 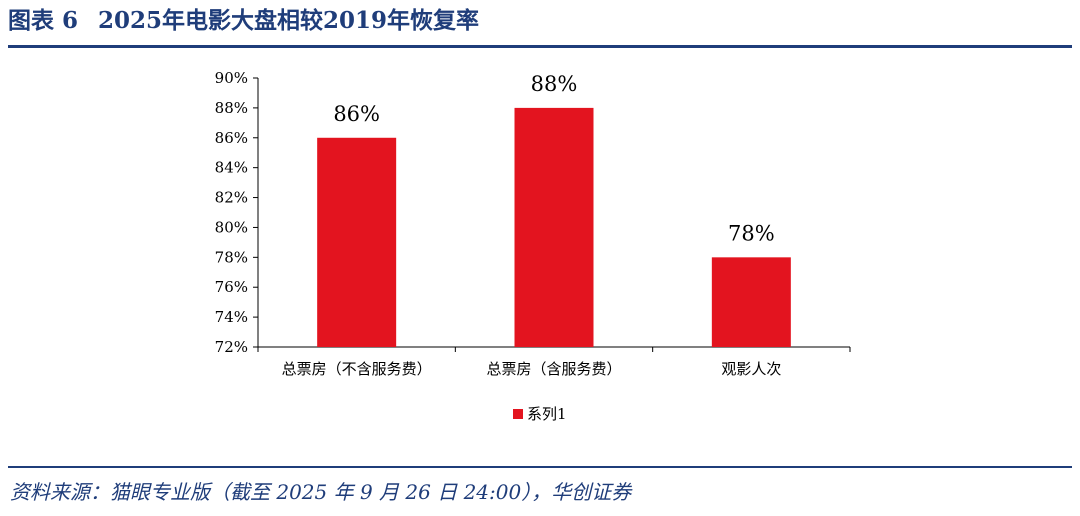 I want to click on figure-title: 图表 6 2025年电影大盘相较2019年恢复率, so click(x=243, y=21).